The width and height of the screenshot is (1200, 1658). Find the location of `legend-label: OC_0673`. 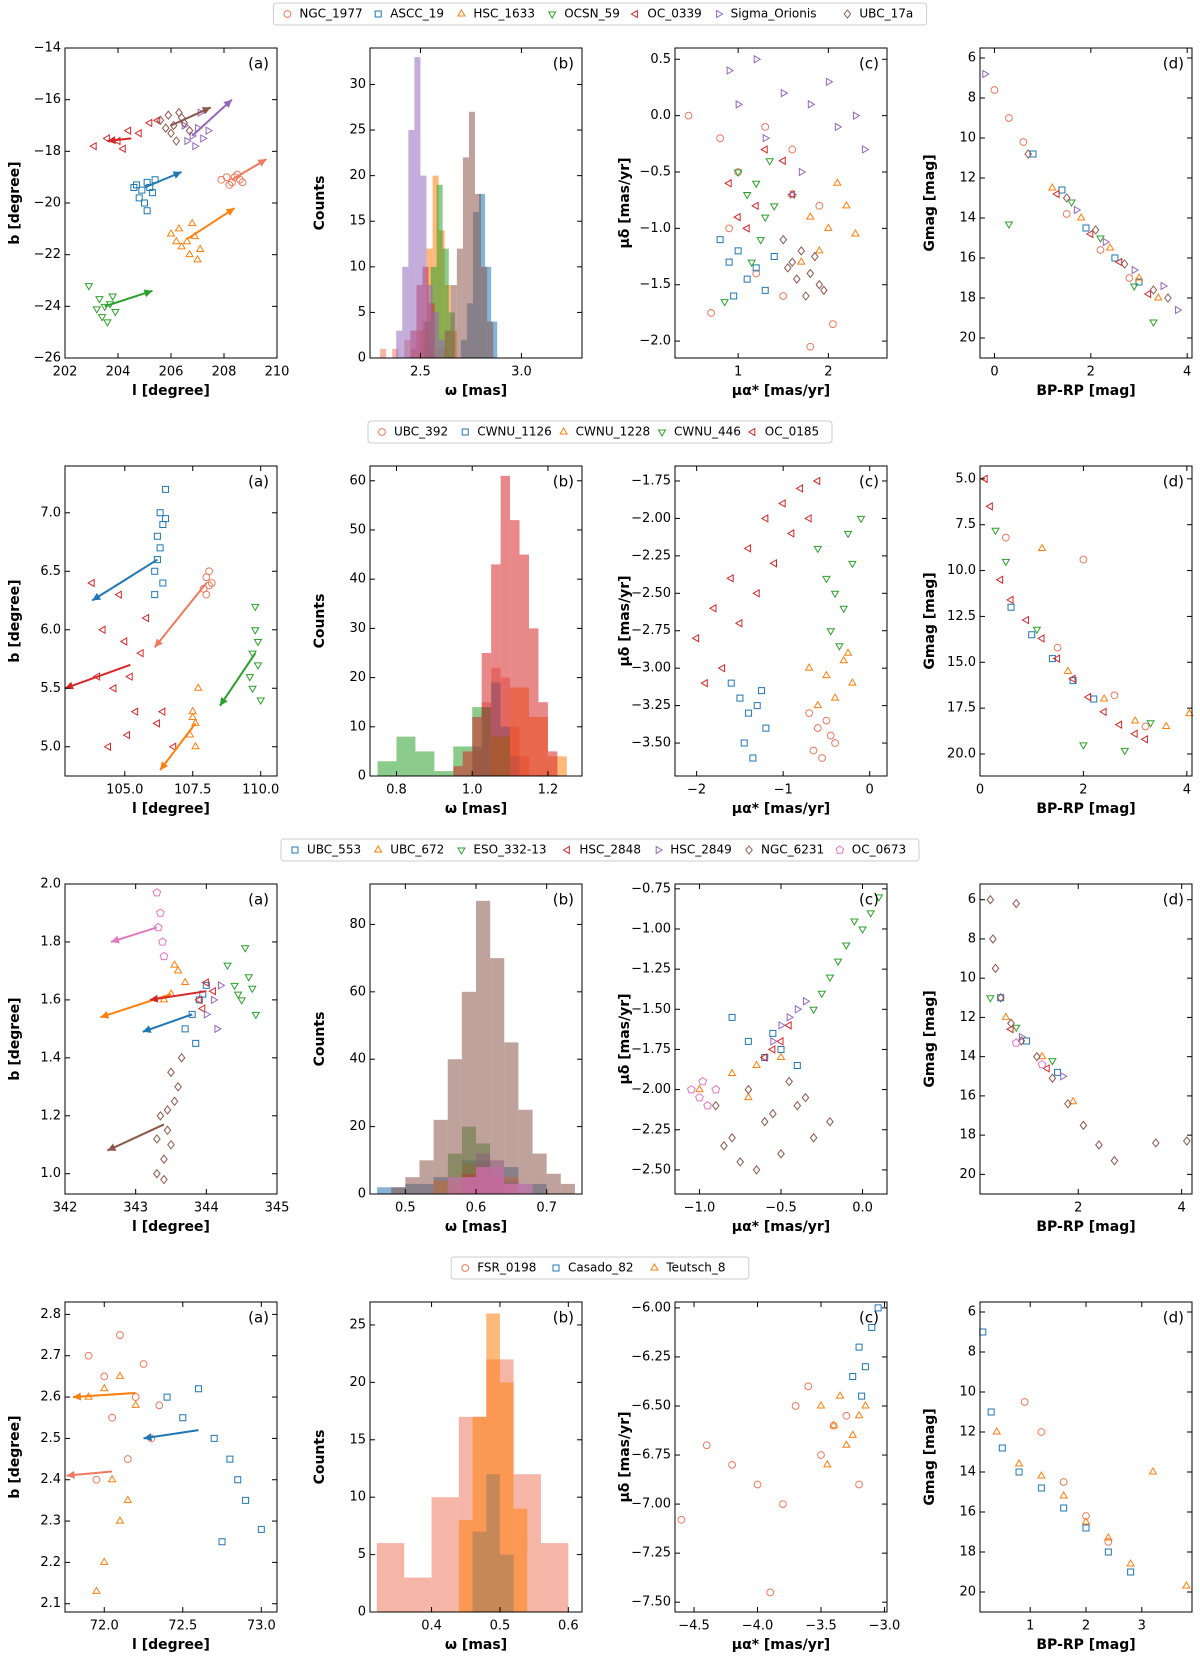

legend-label: OC_0673 is located at coordinates (879, 850).